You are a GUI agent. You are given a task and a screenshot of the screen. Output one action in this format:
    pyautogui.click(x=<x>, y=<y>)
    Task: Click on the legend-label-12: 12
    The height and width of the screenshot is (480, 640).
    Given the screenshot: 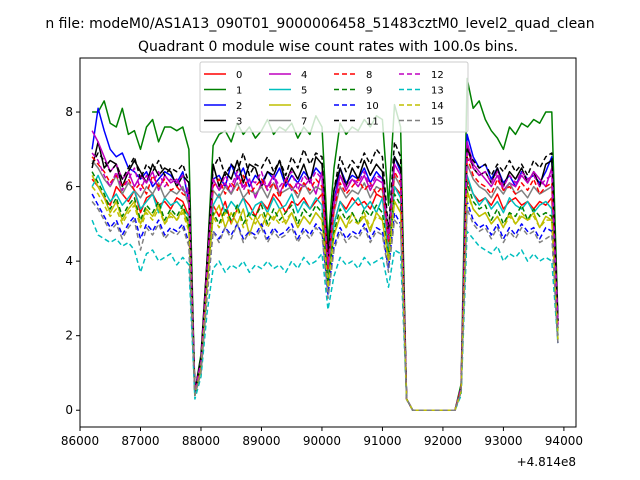 What is the action you would take?
    pyautogui.click(x=437, y=75)
    